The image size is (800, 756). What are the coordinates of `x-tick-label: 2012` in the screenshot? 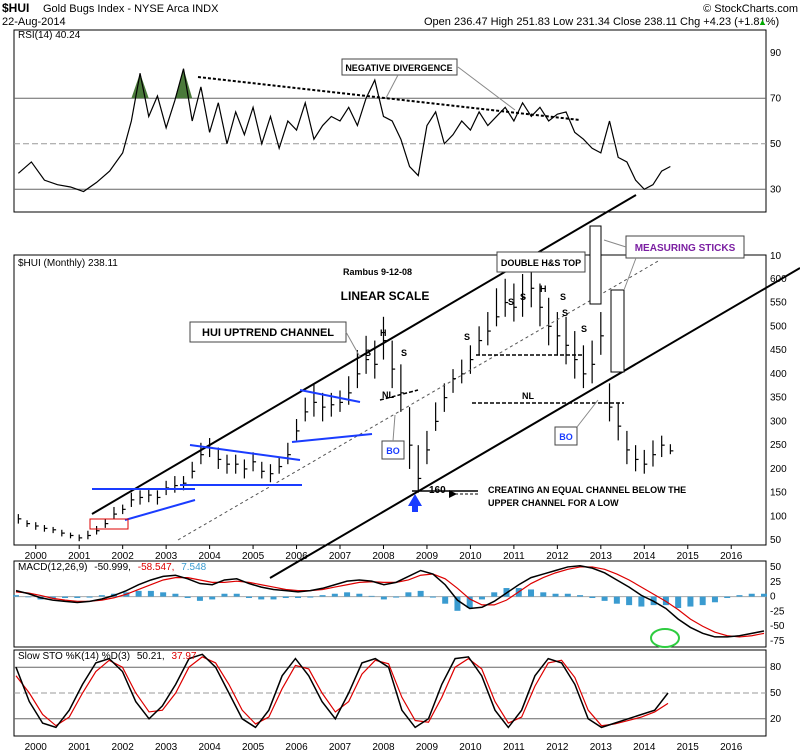 It's located at (557, 556).